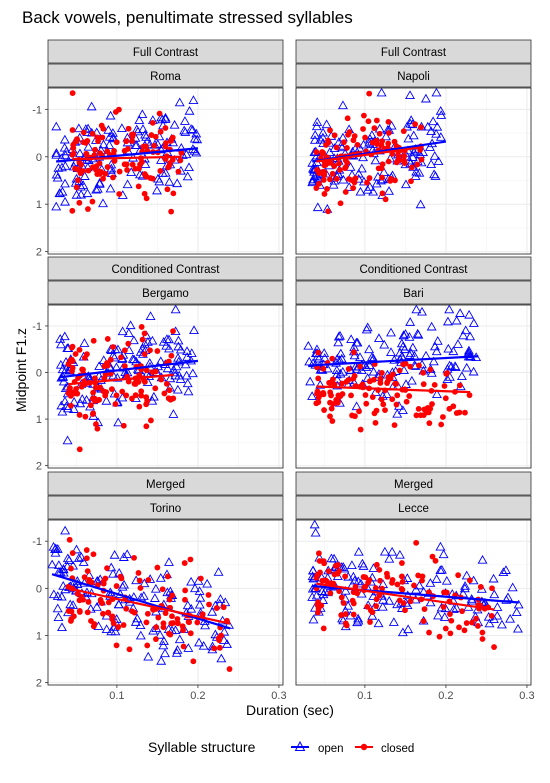 The width and height of the screenshot is (550, 783). What do you see at coordinates (413, 77) in the screenshot?
I see `strip-bottom-label: Napoli` at bounding box center [413, 77].